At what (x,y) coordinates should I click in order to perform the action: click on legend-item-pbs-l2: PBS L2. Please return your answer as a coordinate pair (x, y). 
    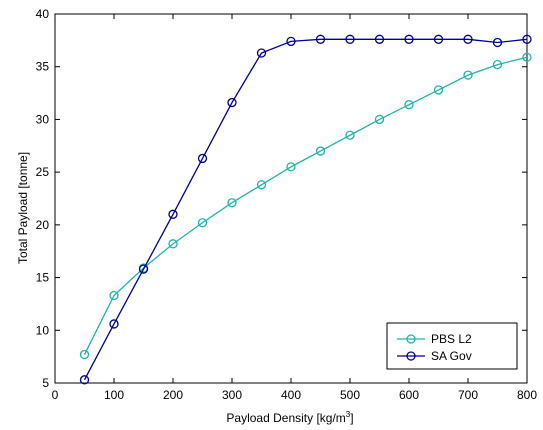
    Looking at the image, I should click on (434, 339).